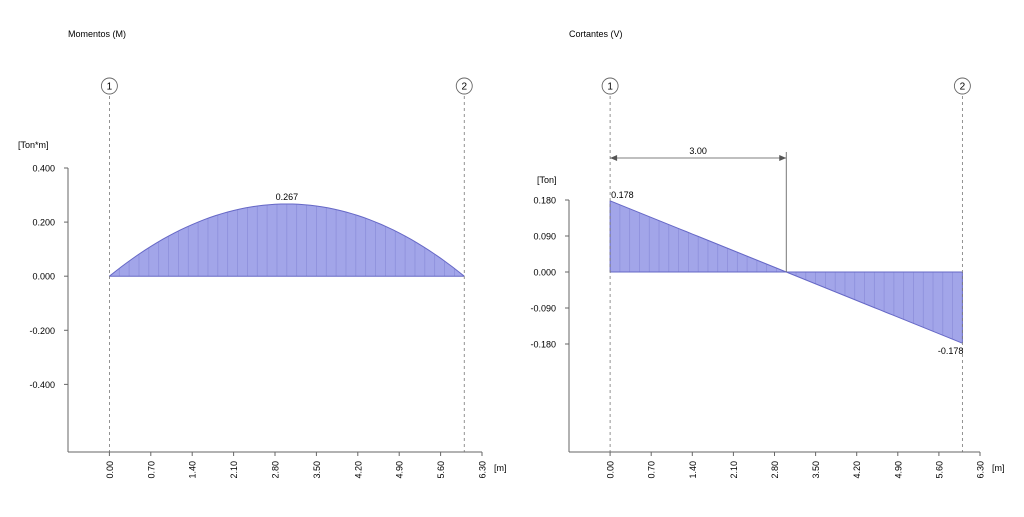 The width and height of the screenshot is (1024, 517). Describe the element at coordinates (544, 237) in the screenshot. I see `shear-y-tick-label: 0.090` at that location.